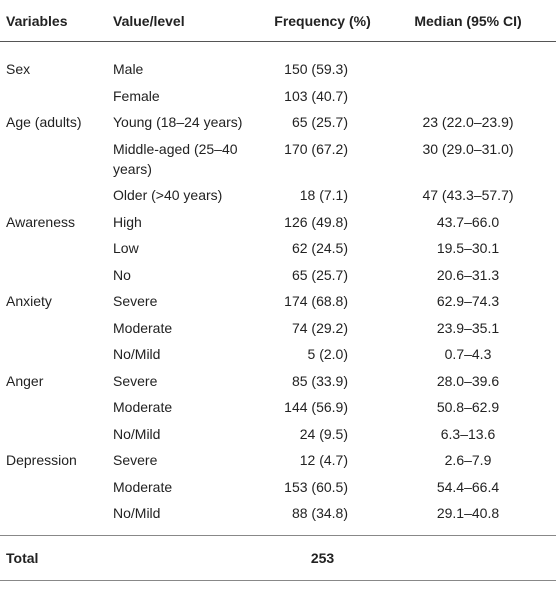 The image size is (556, 600). What do you see at coordinates (468, 433) in the screenshot?
I see `median: 6.3–13.6` at bounding box center [468, 433].